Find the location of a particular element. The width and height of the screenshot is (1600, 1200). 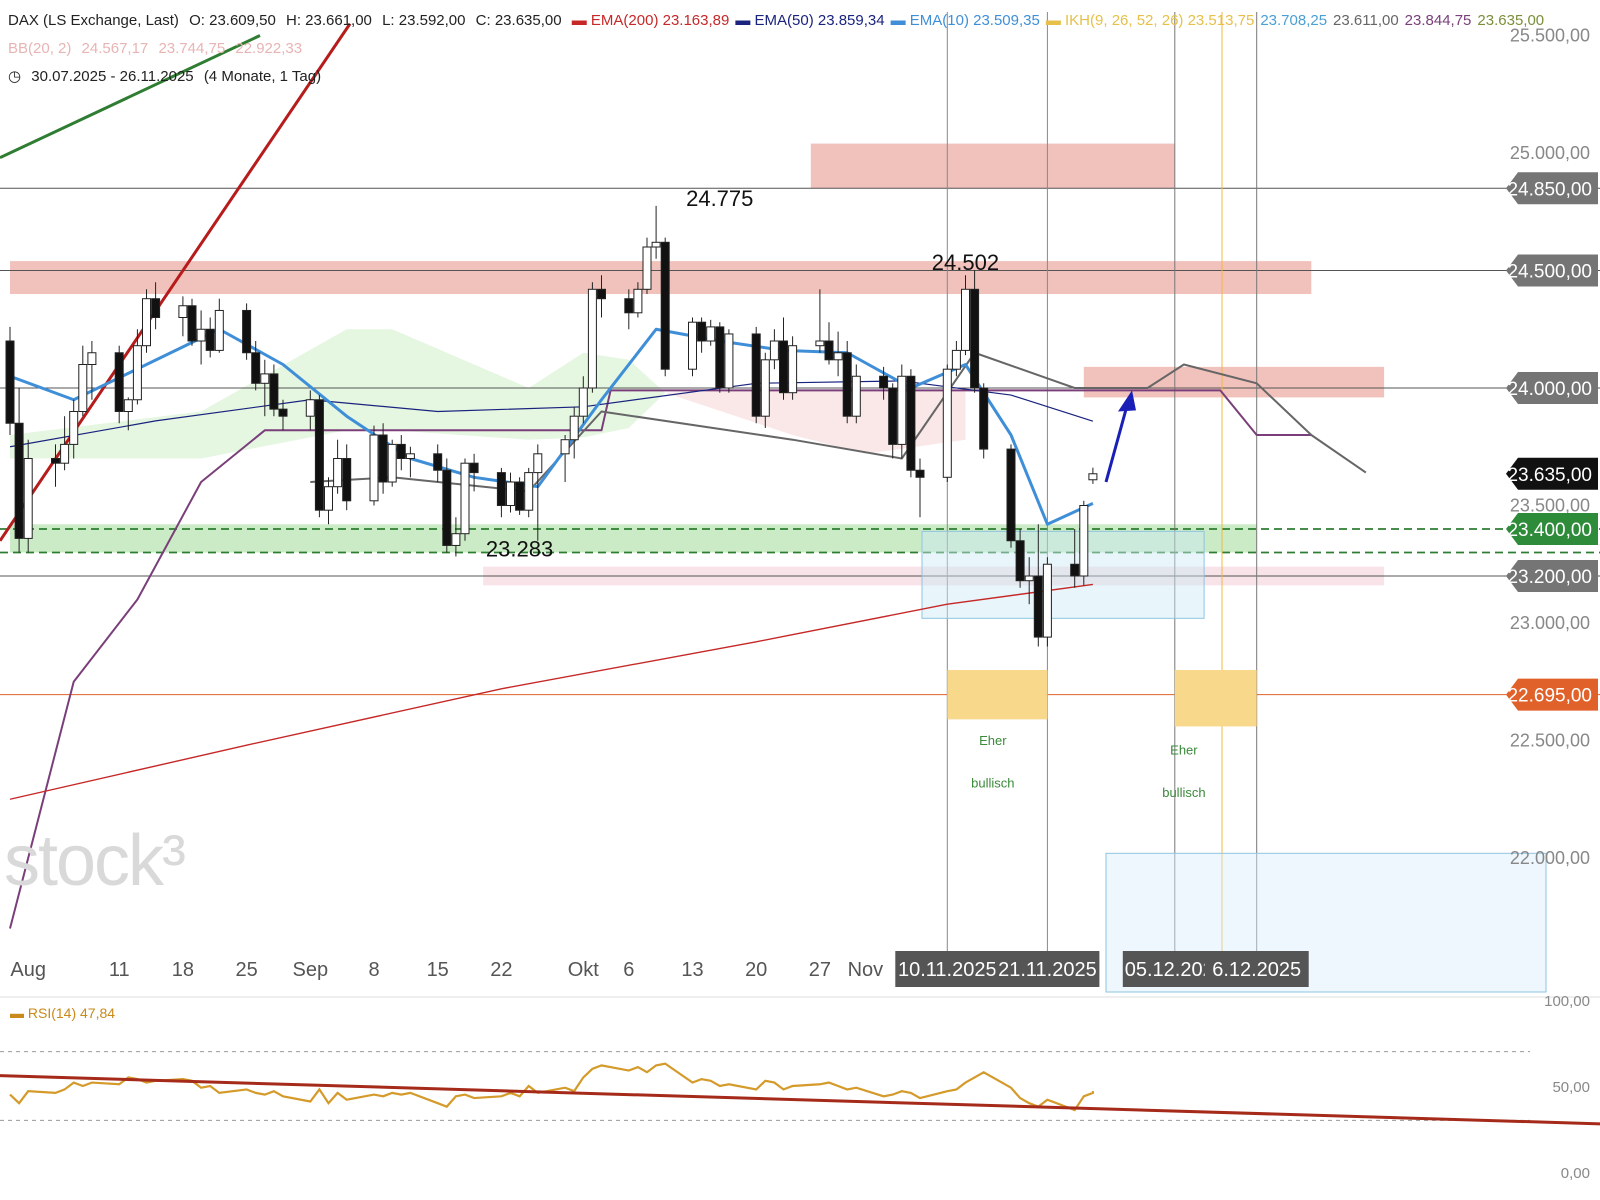

indicator-legend-item: 23.844,75 is located at coordinates (1438, 20).